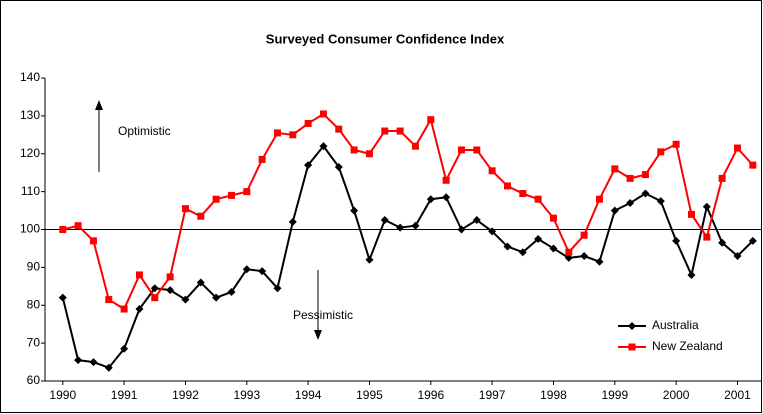 The height and width of the screenshot is (414, 763). Describe the element at coordinates (385, 38) in the screenshot. I see `chart-title: Surveyed Consumer Confidence Index` at that location.